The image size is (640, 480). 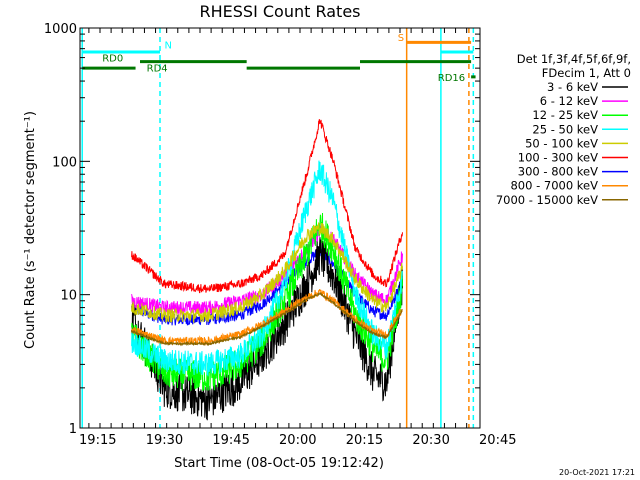 I want to click on legend-header-line-2: FDecim 1, Att 0, so click(x=586, y=73).